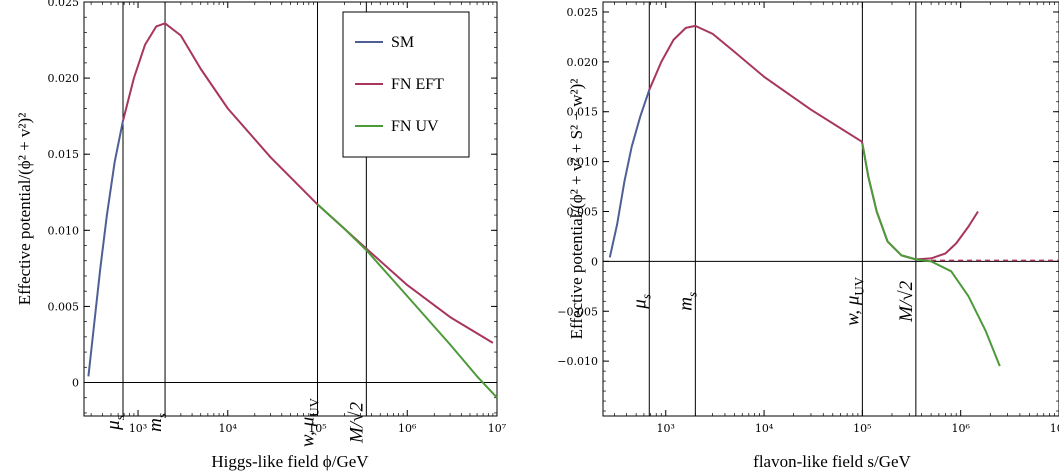  What do you see at coordinates (402, 42) in the screenshot?
I see `legend-label: SM` at bounding box center [402, 42].